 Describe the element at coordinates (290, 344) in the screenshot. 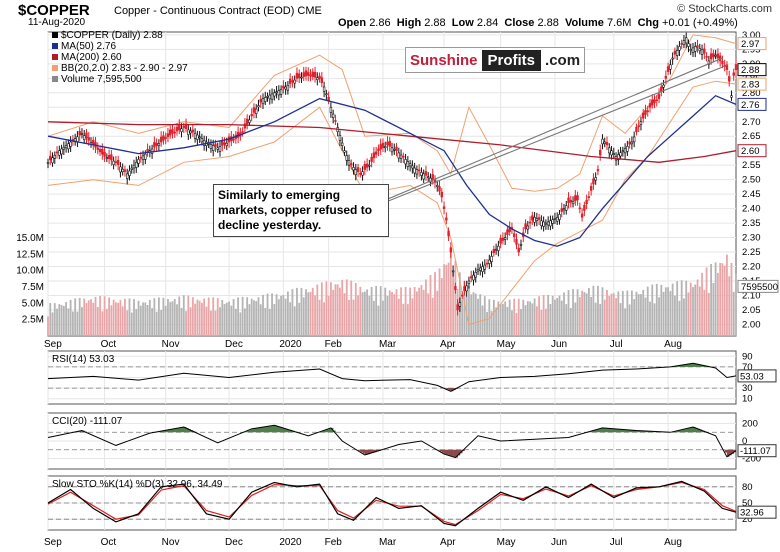

I see `month-tick-top: 2020` at that location.